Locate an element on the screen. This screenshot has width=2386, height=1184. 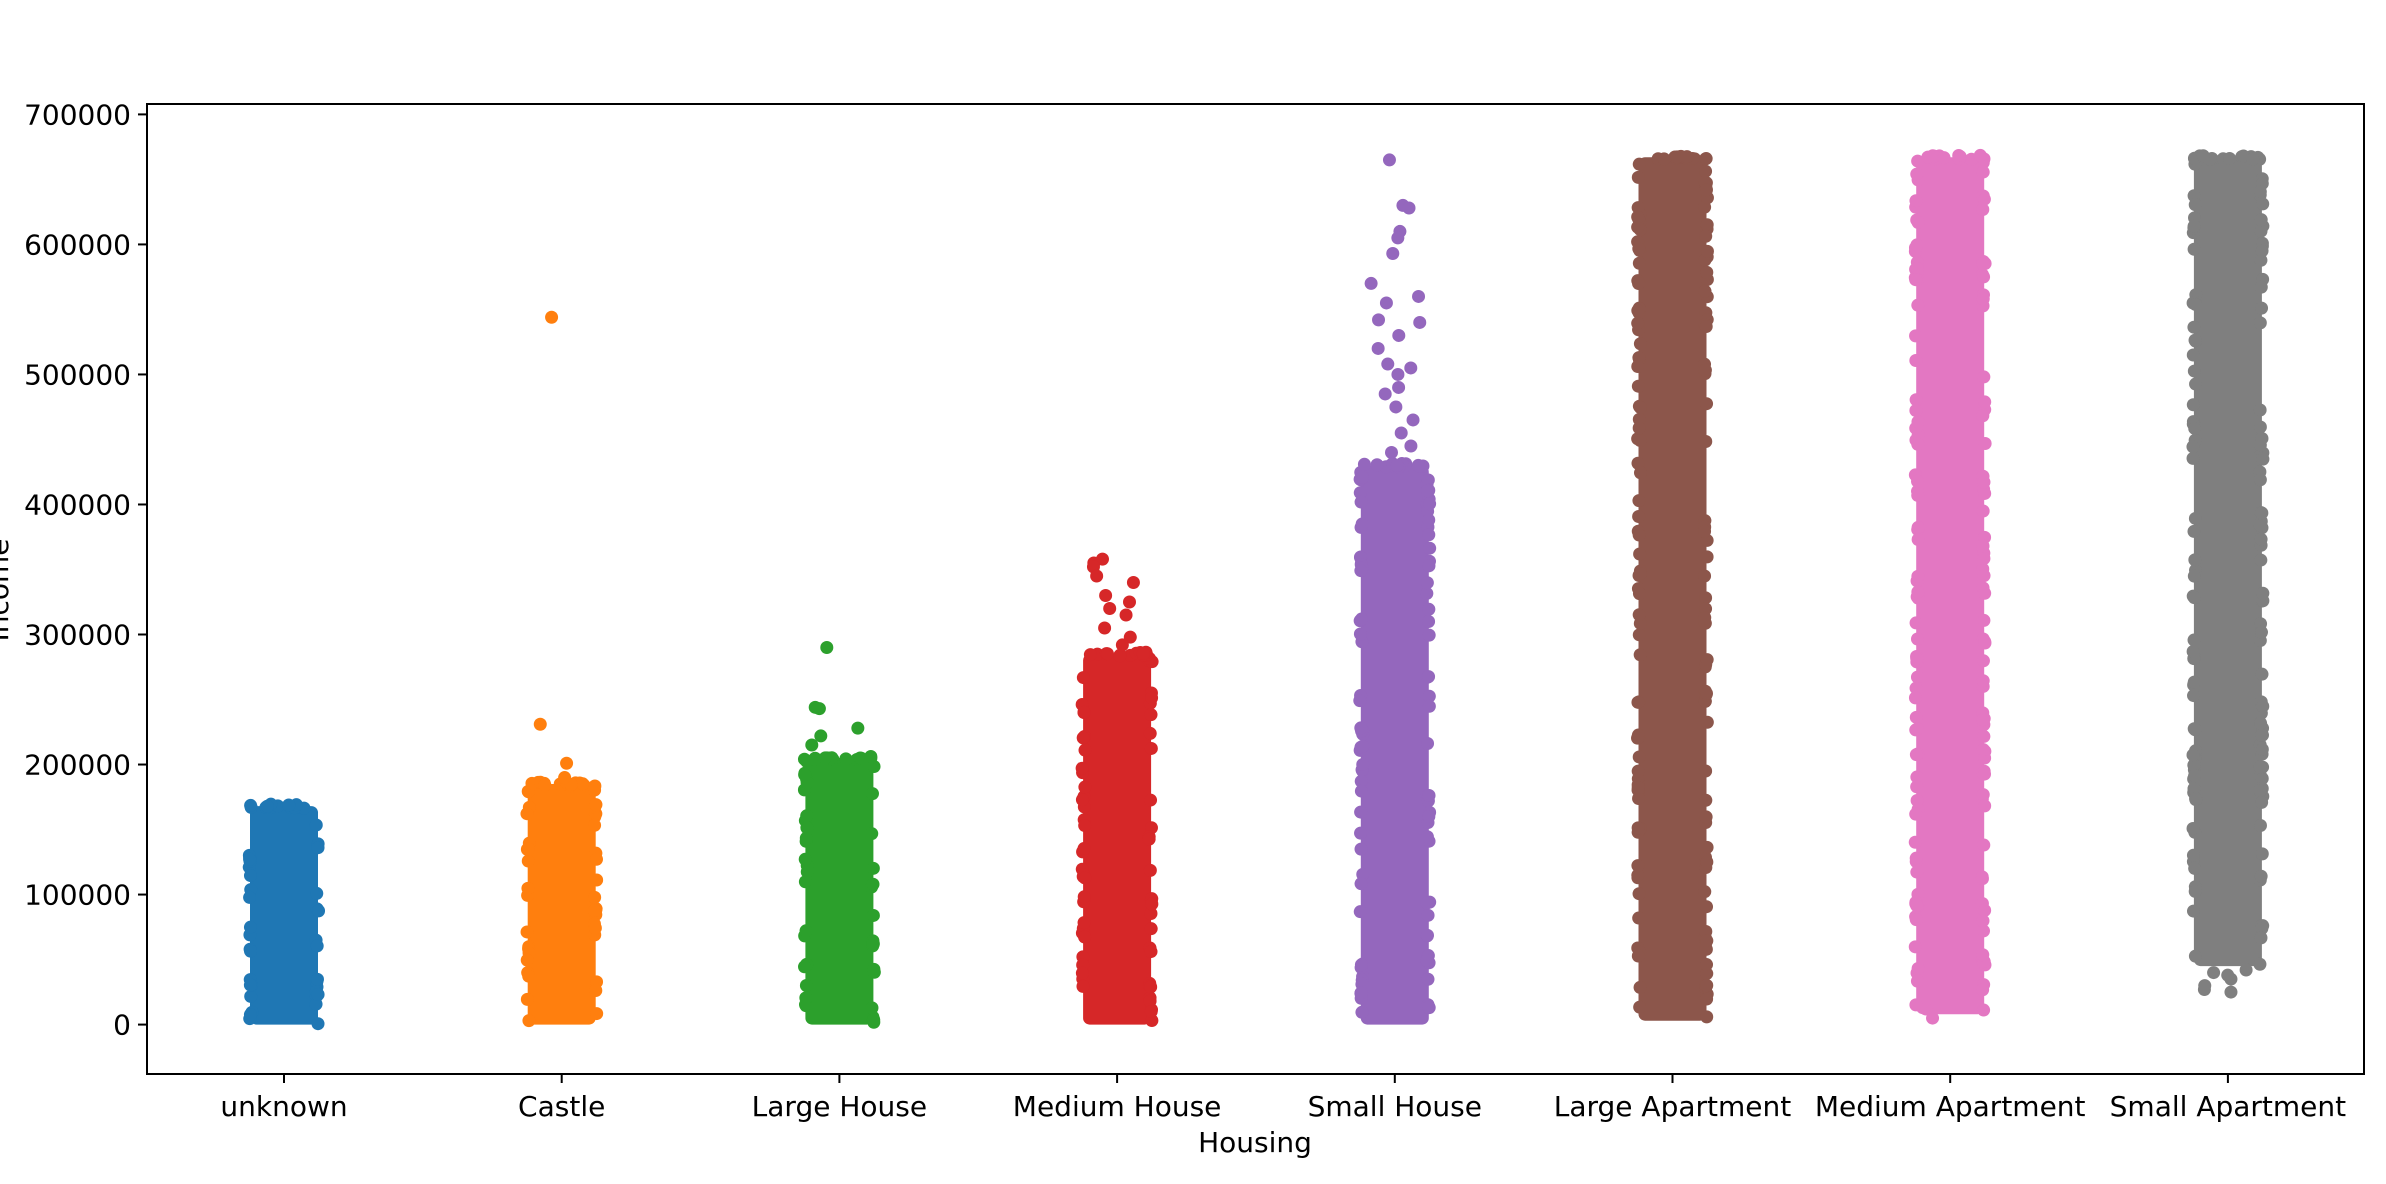
x-axis-label: Housing is located at coordinates (1255, 1142).